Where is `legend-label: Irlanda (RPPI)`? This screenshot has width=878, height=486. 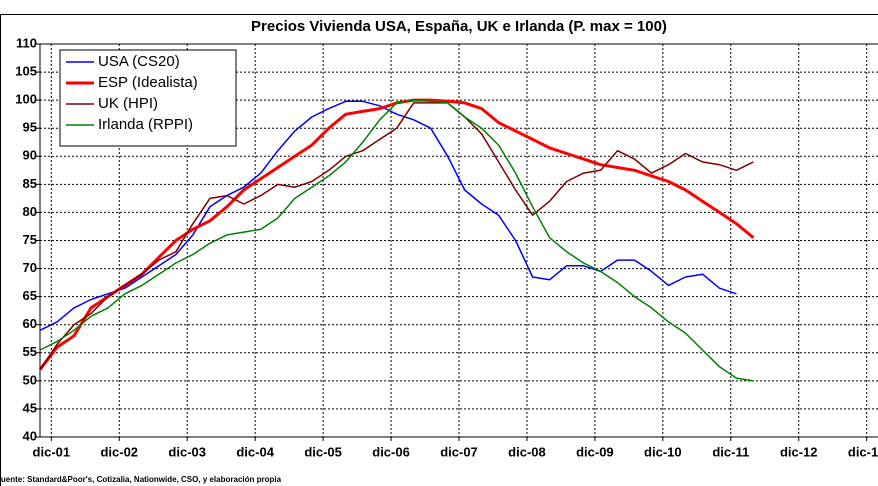
legend-label: Irlanda (RPPI) is located at coordinates (145, 124).